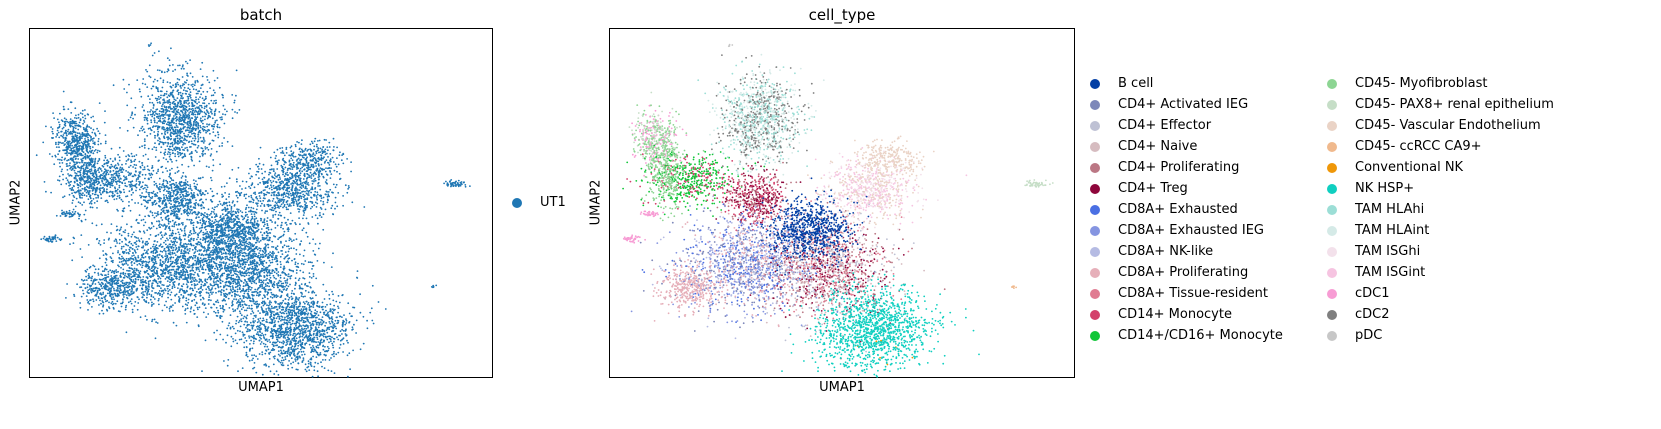  What do you see at coordinates (1409, 167) in the screenshot?
I see `legend-label: Conventional NK` at bounding box center [1409, 167].